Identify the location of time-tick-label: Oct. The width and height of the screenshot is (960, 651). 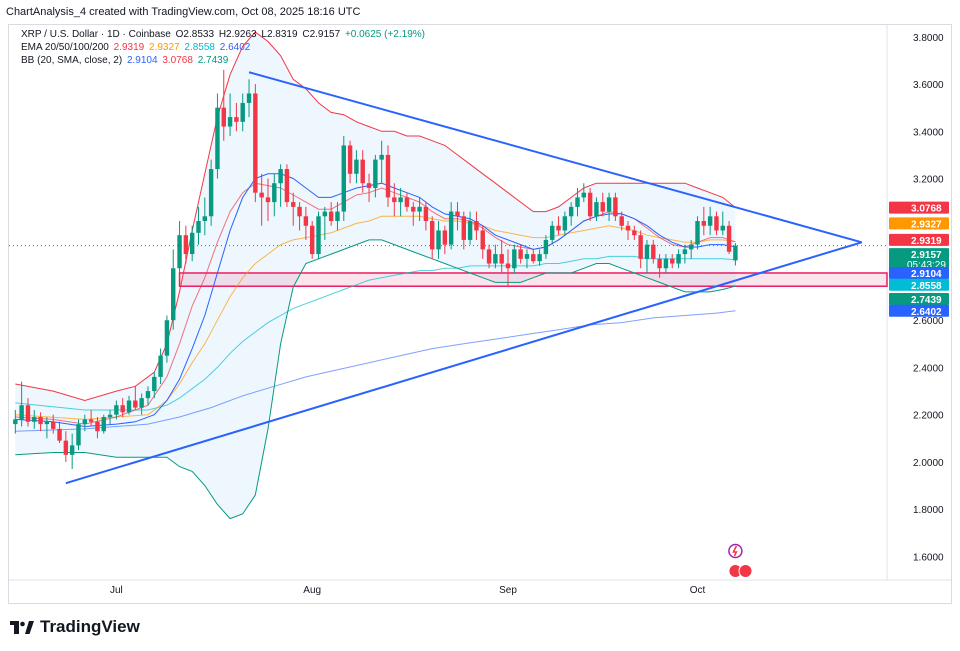
(698, 590).